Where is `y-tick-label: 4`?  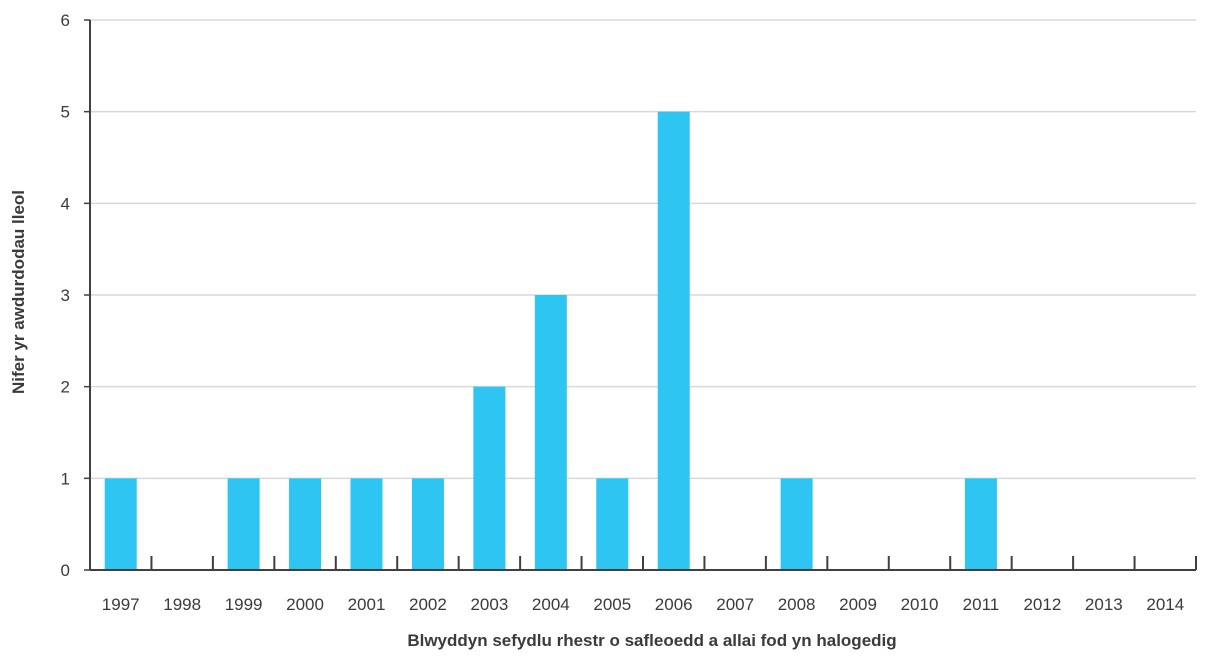
y-tick-label: 4 is located at coordinates (65, 203).